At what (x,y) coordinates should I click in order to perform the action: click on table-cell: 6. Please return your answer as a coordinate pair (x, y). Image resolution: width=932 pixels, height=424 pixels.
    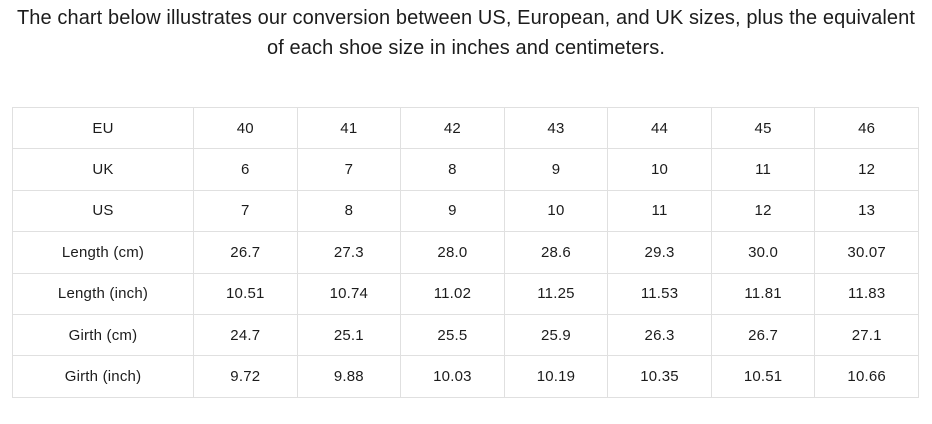
    Looking at the image, I should click on (245, 169).